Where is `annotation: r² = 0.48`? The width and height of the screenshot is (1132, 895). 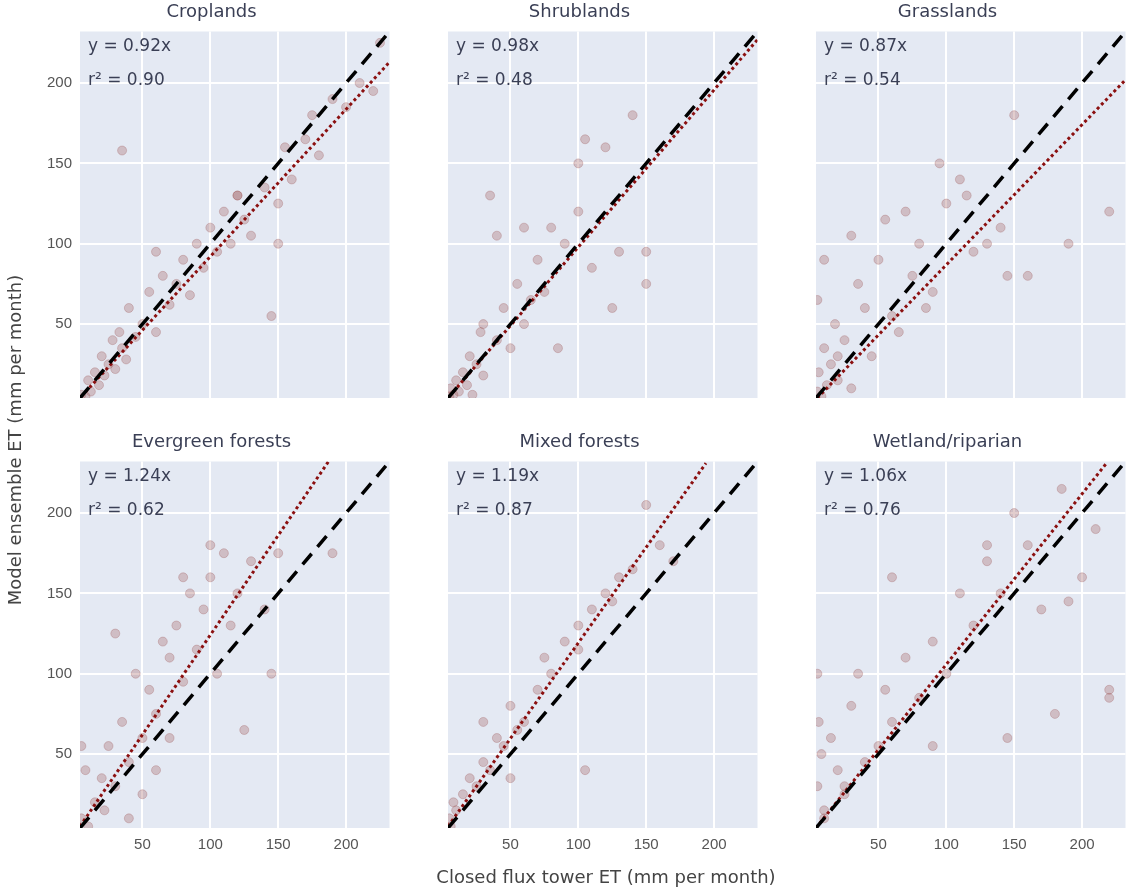
annotation: r² = 0.48 is located at coordinates (494, 78).